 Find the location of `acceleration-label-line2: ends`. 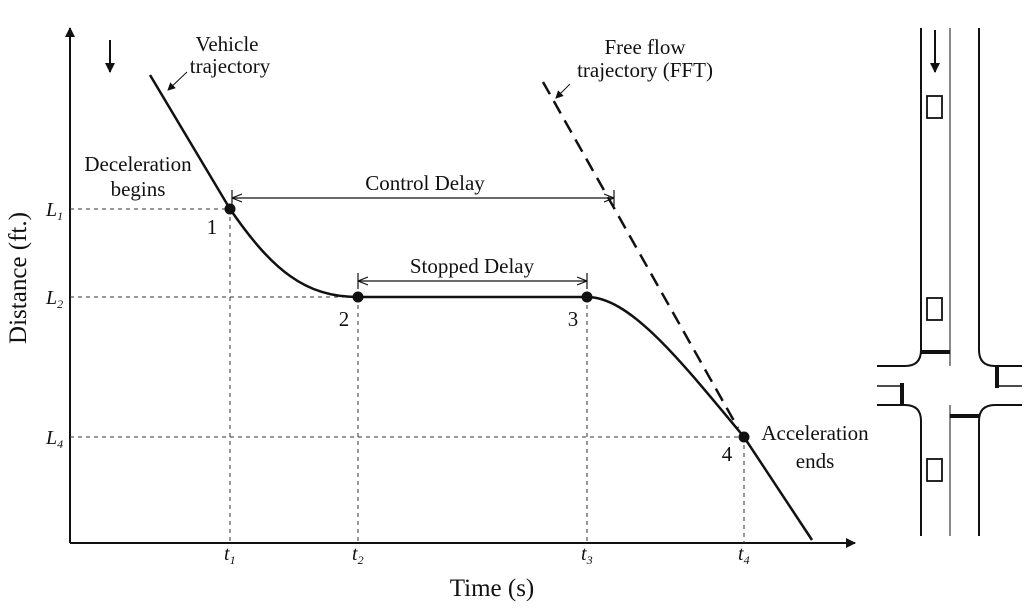

acceleration-label-line2: ends is located at coordinates (815, 461).